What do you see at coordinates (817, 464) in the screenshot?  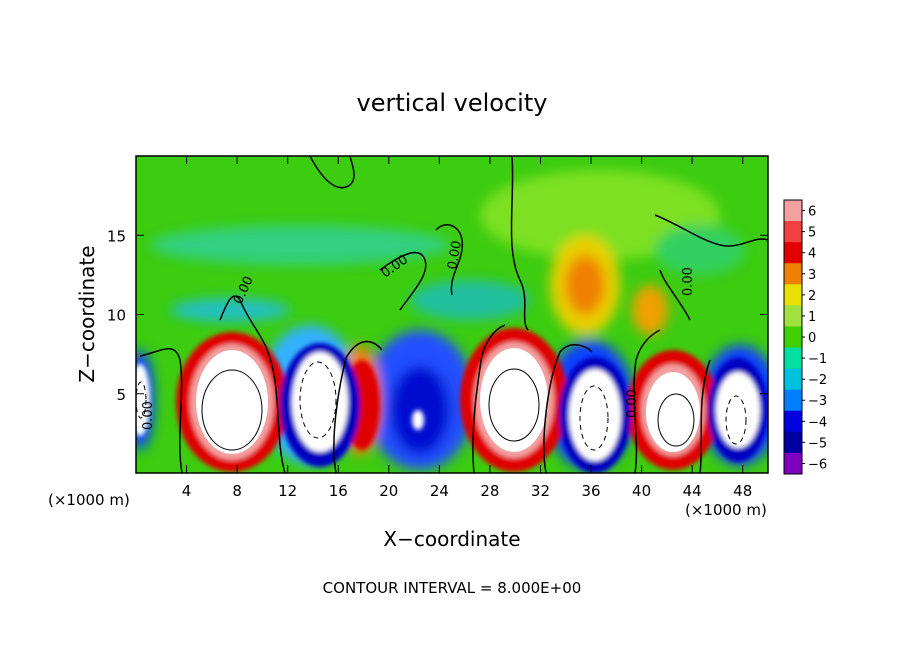 I see `colorbar-label: −6` at bounding box center [817, 464].